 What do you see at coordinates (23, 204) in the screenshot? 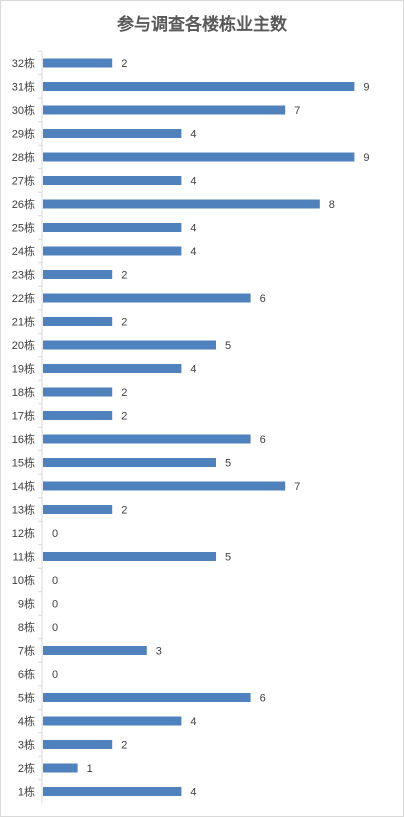
I see `category-label: 26栋` at bounding box center [23, 204].